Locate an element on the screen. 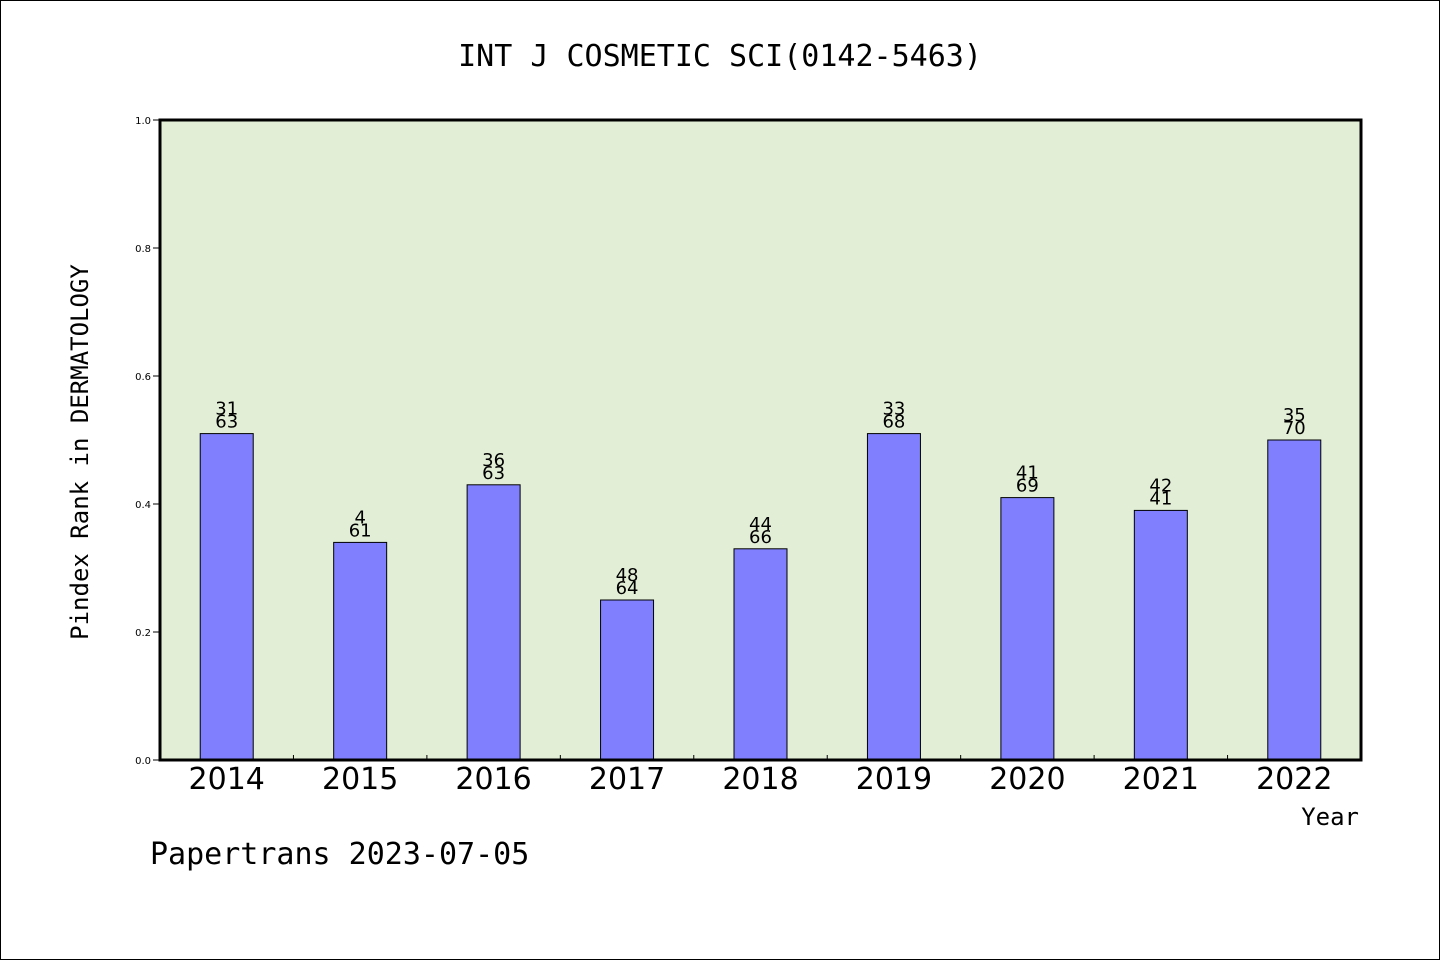 This screenshot has width=1440, height=960. x-axis: 2014 2015 2016 2017 2018 2019 2020 2021 2022 is located at coordinates (760, 776).